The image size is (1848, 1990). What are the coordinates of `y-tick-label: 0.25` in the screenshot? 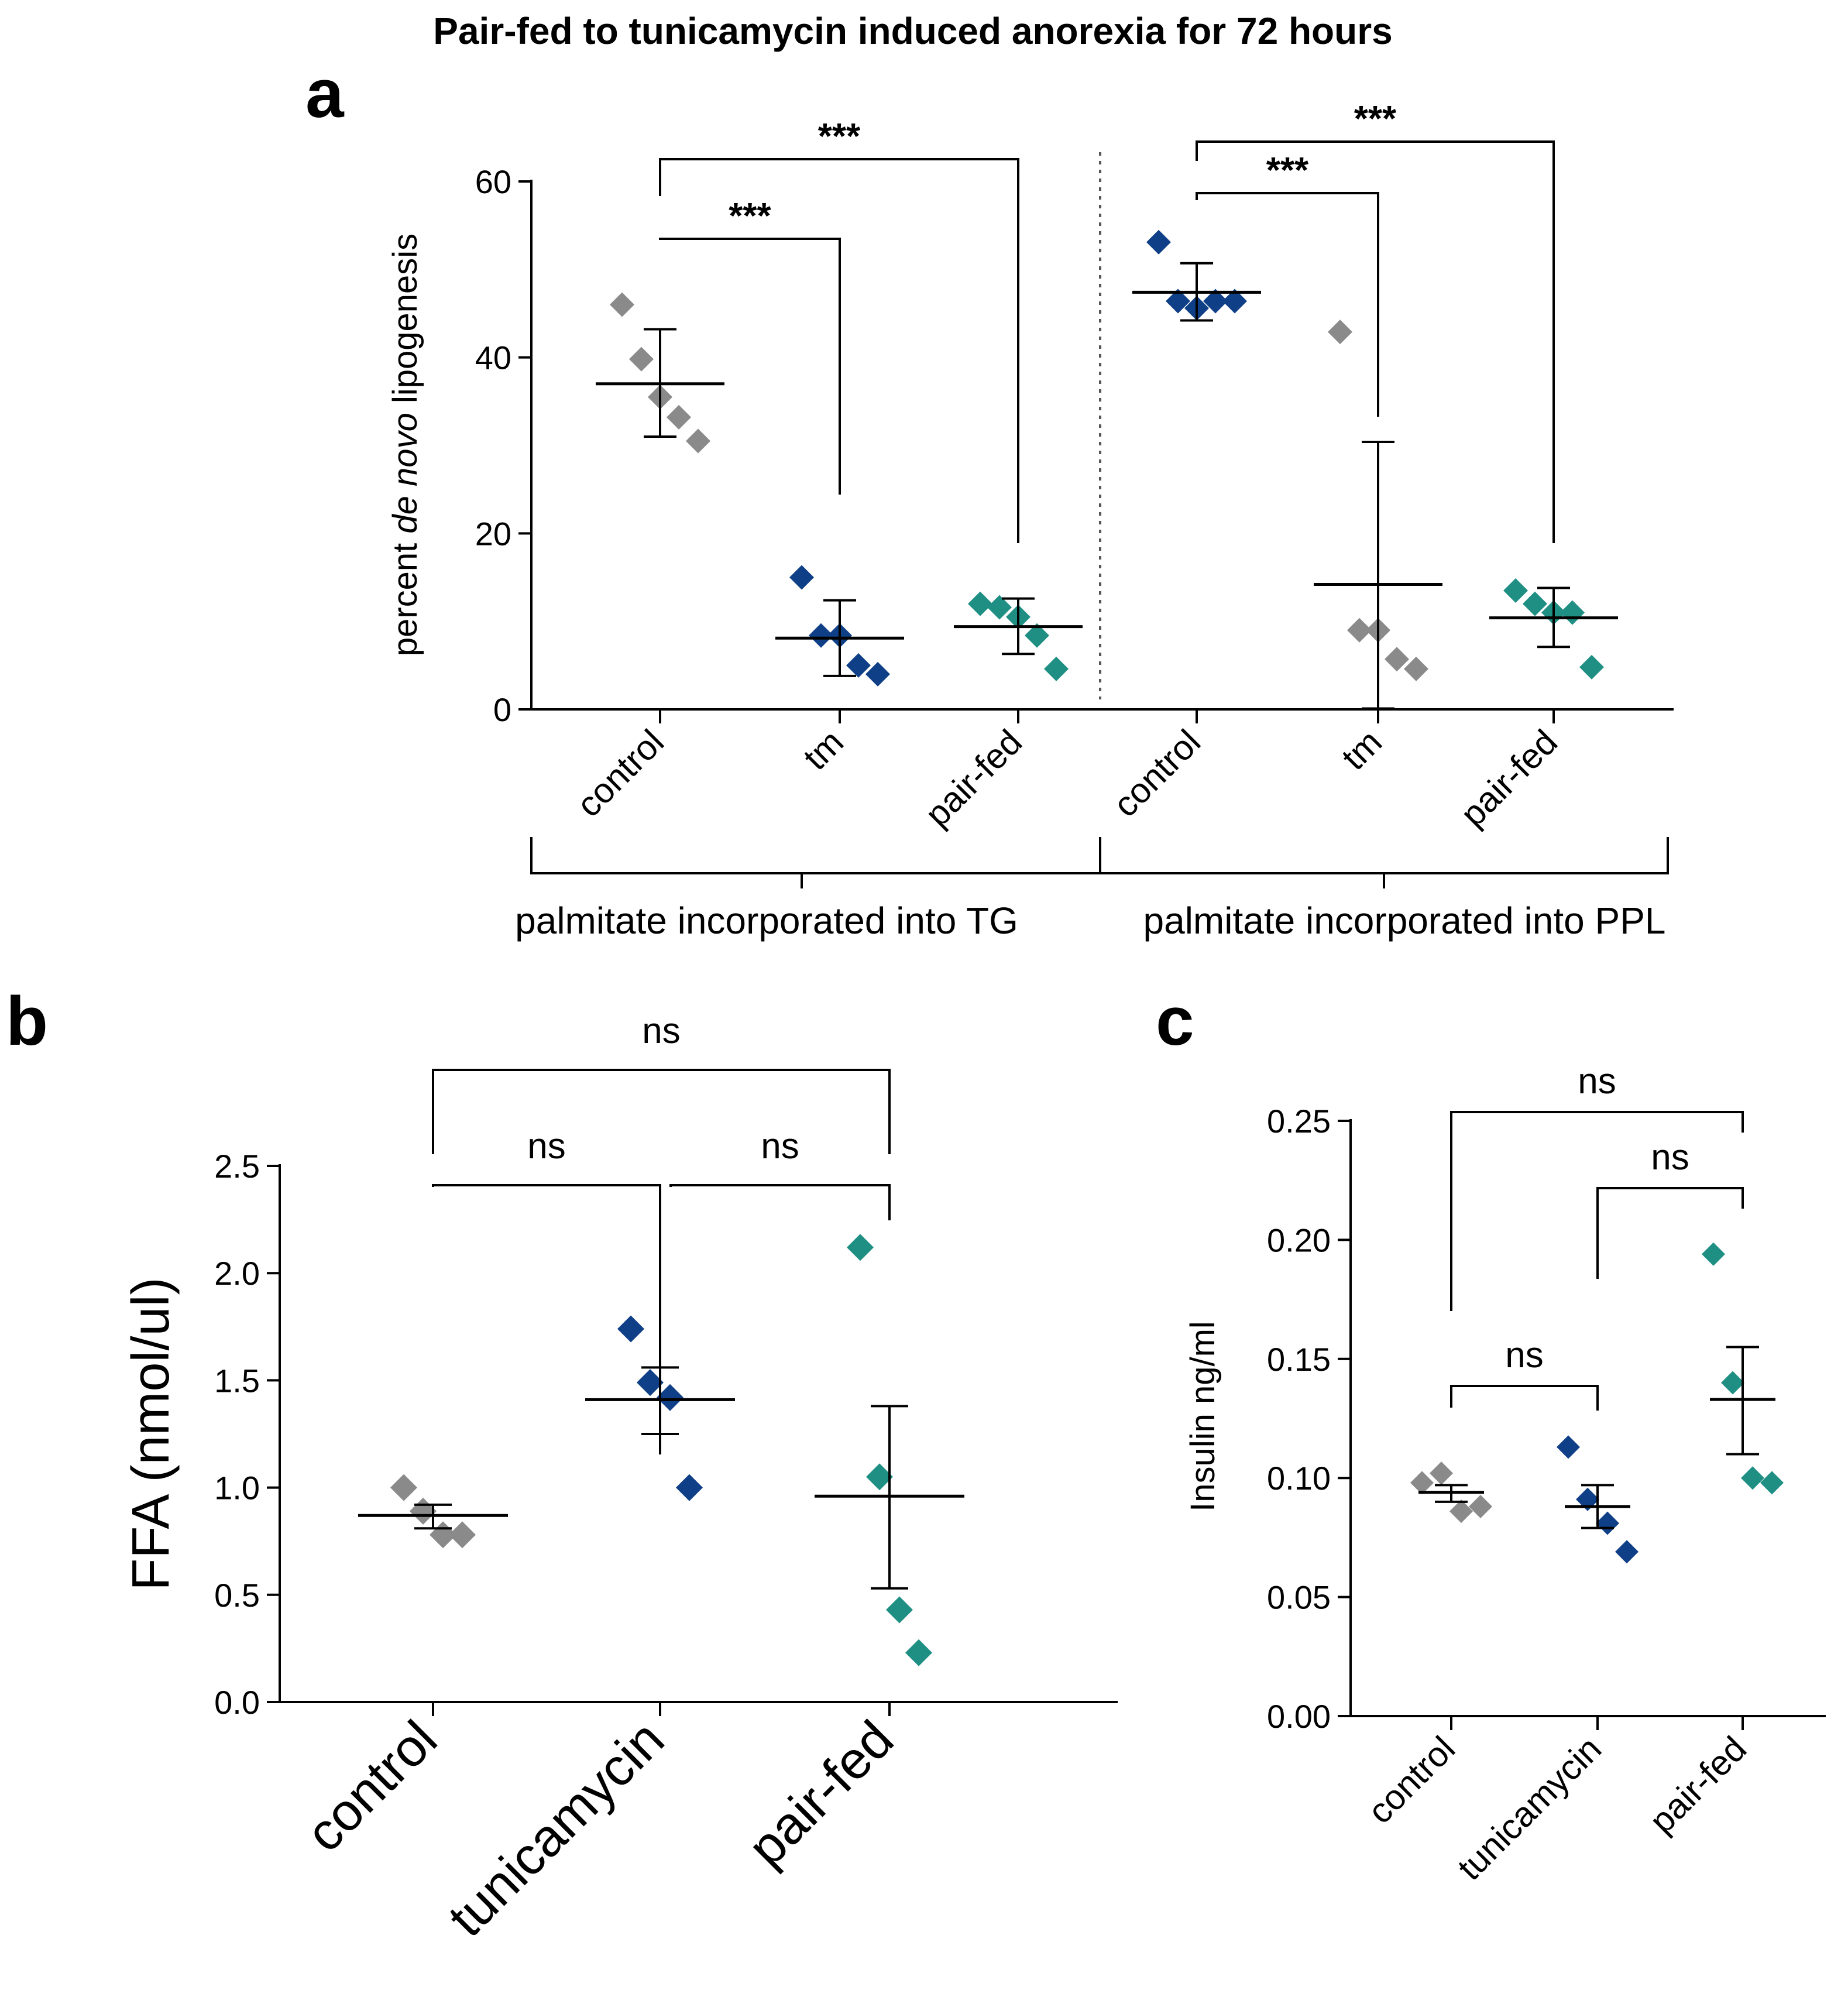 It's located at (1299, 1122).